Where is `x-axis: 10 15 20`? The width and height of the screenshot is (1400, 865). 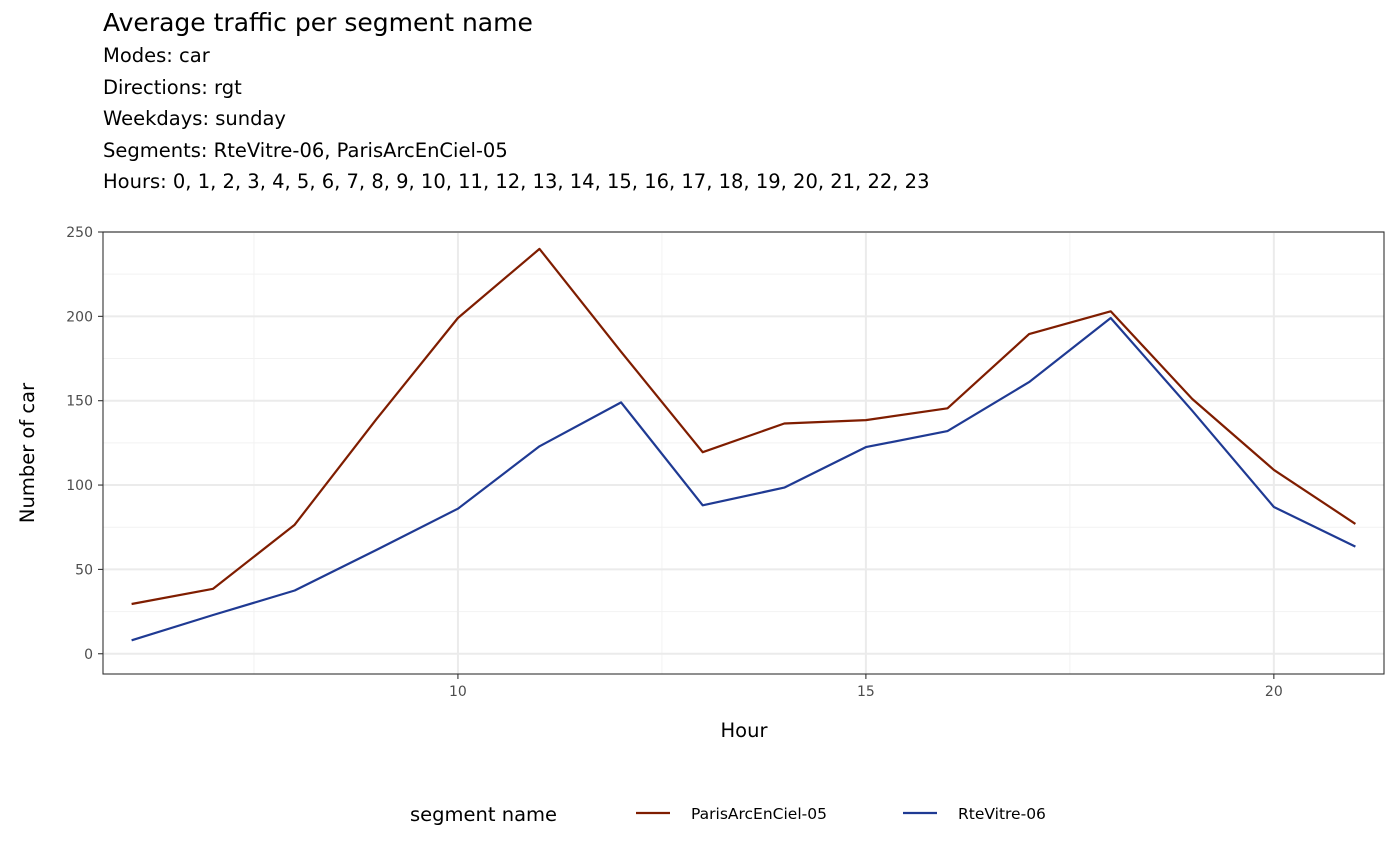
x-axis: 10 15 20 is located at coordinates (866, 687).